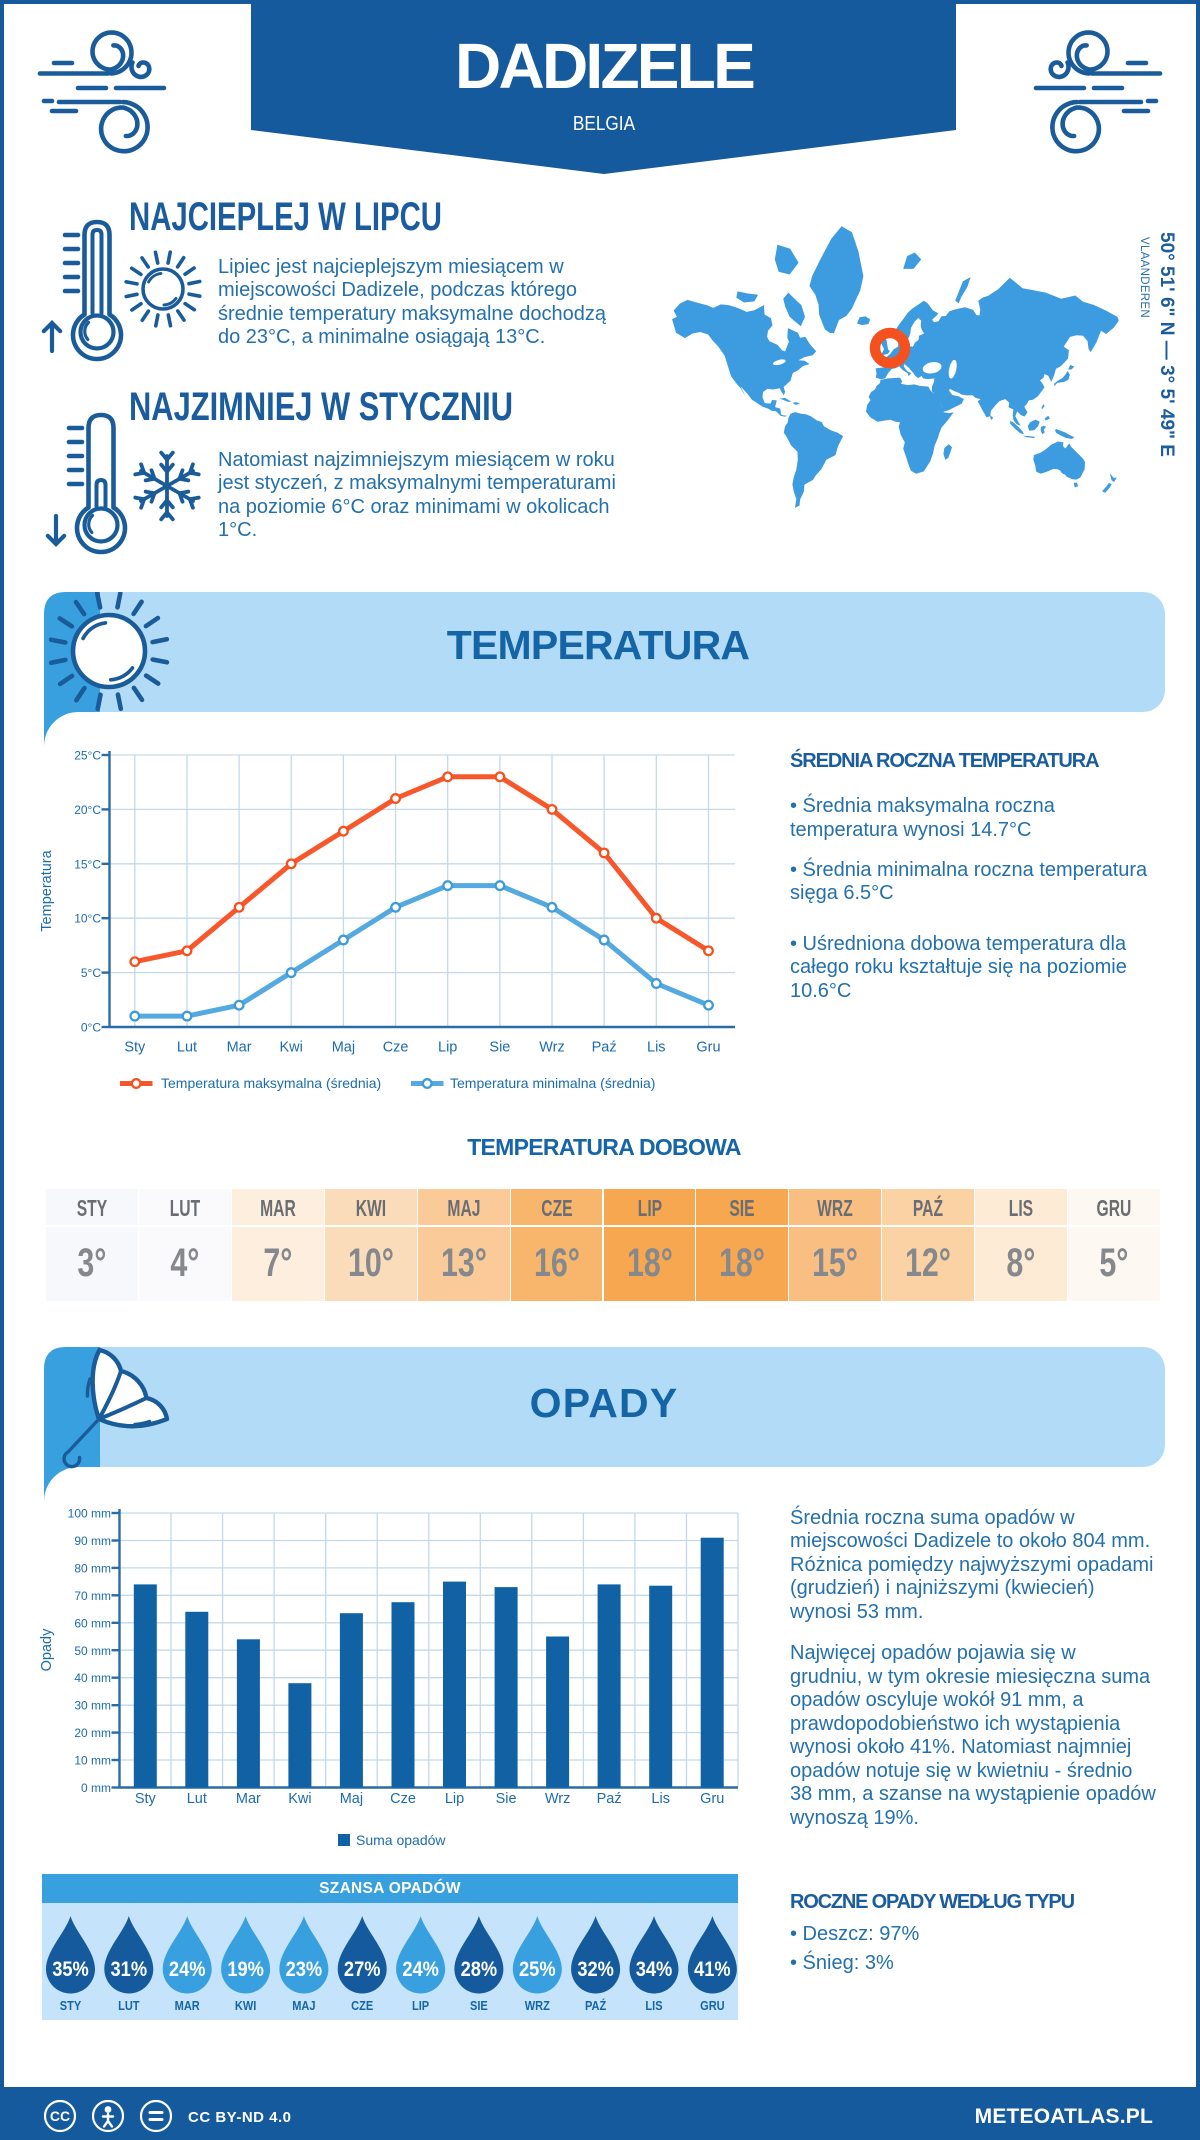 This screenshot has height=2140, width=1200. What do you see at coordinates (187, 2005) in the screenshot?
I see `svg-text: MAR` at bounding box center [187, 2005].